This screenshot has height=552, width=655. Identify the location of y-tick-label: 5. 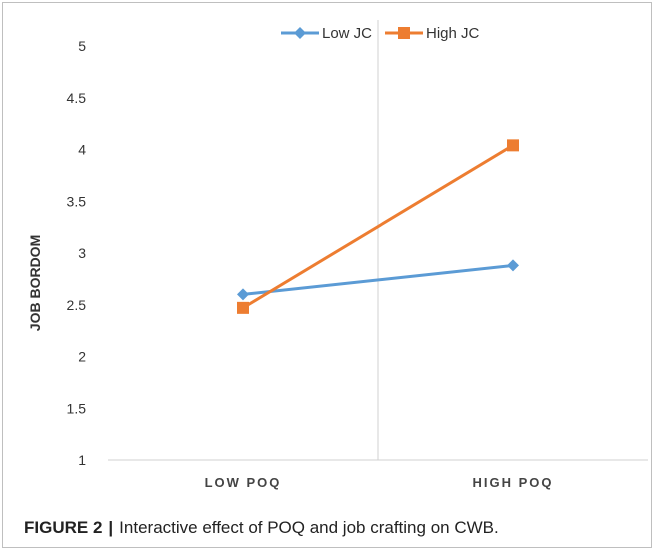
(82, 46).